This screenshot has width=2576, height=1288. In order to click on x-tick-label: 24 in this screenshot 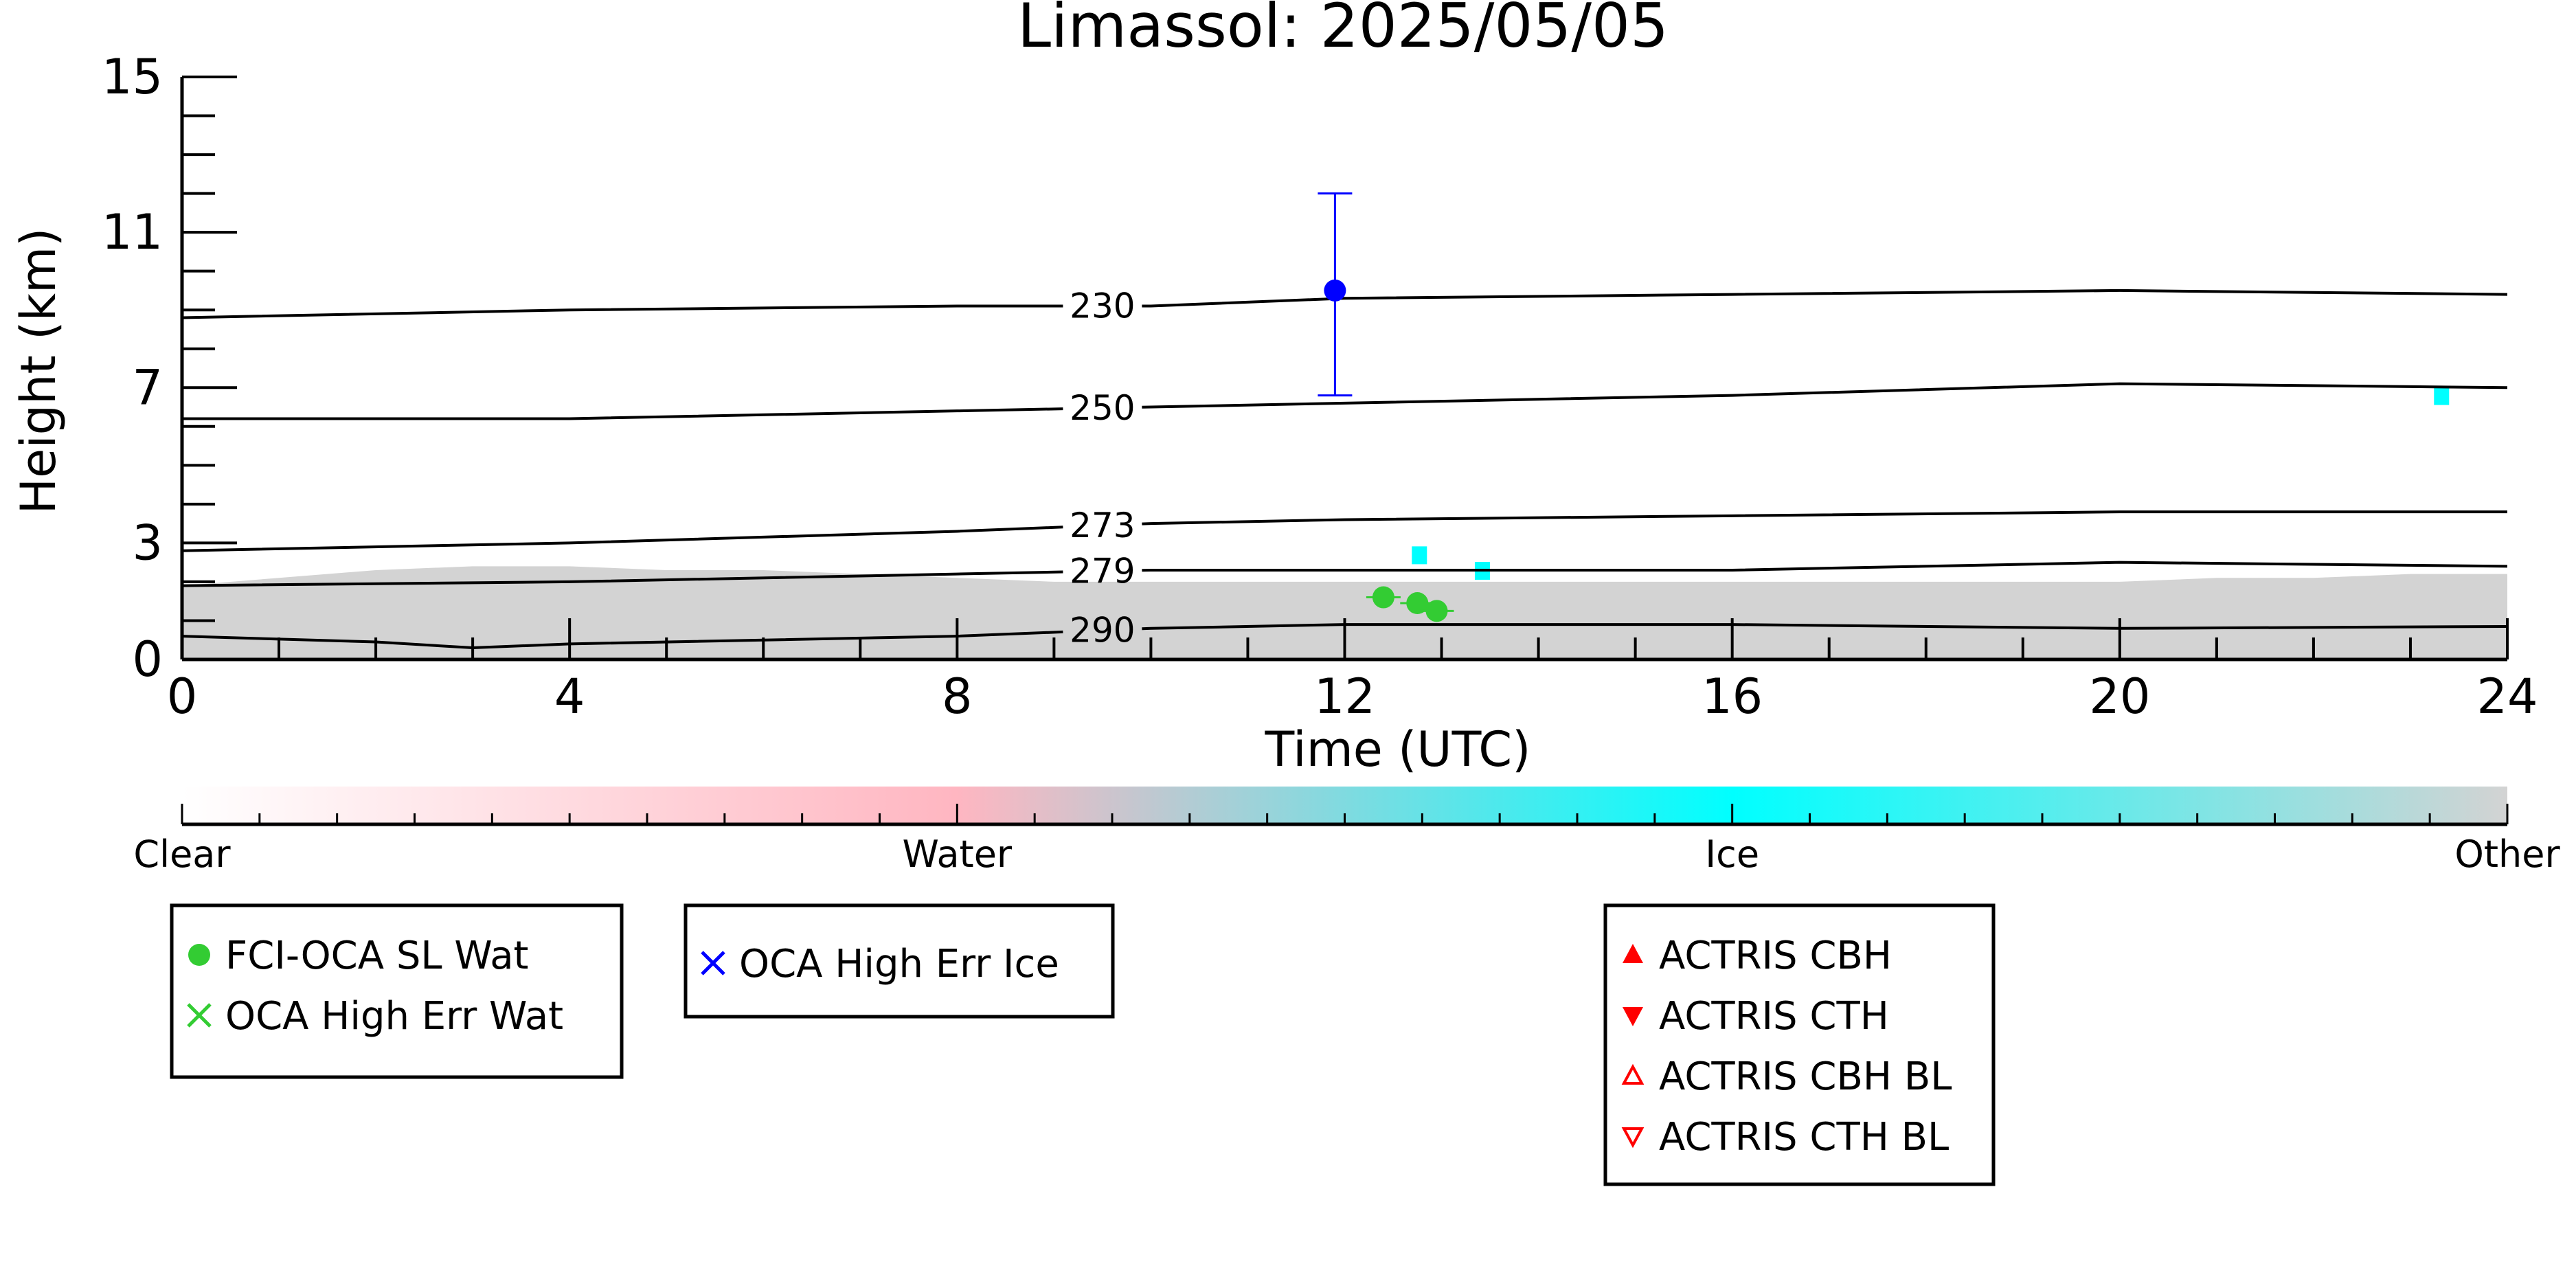, I will do `click(2507, 696)`.